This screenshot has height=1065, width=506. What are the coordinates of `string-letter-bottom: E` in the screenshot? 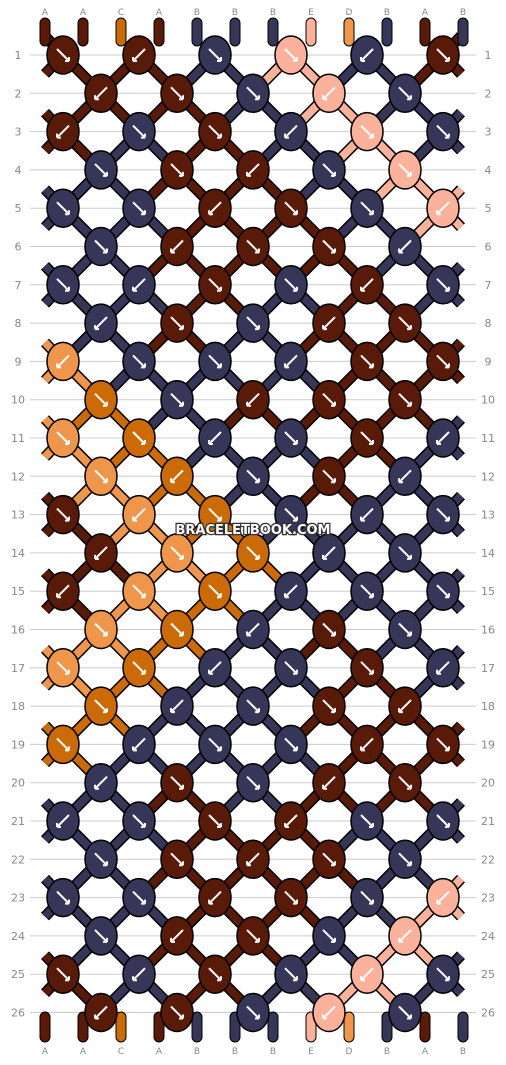 It's located at (311, 1052).